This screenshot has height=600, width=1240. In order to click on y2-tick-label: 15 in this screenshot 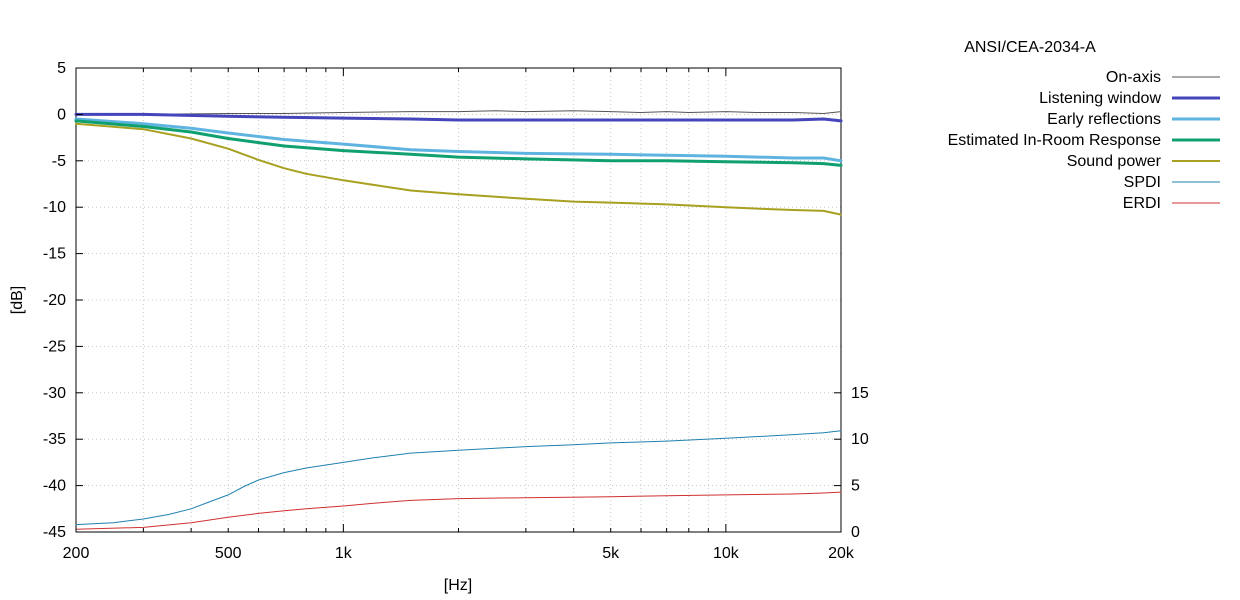, I will do `click(860, 393)`.